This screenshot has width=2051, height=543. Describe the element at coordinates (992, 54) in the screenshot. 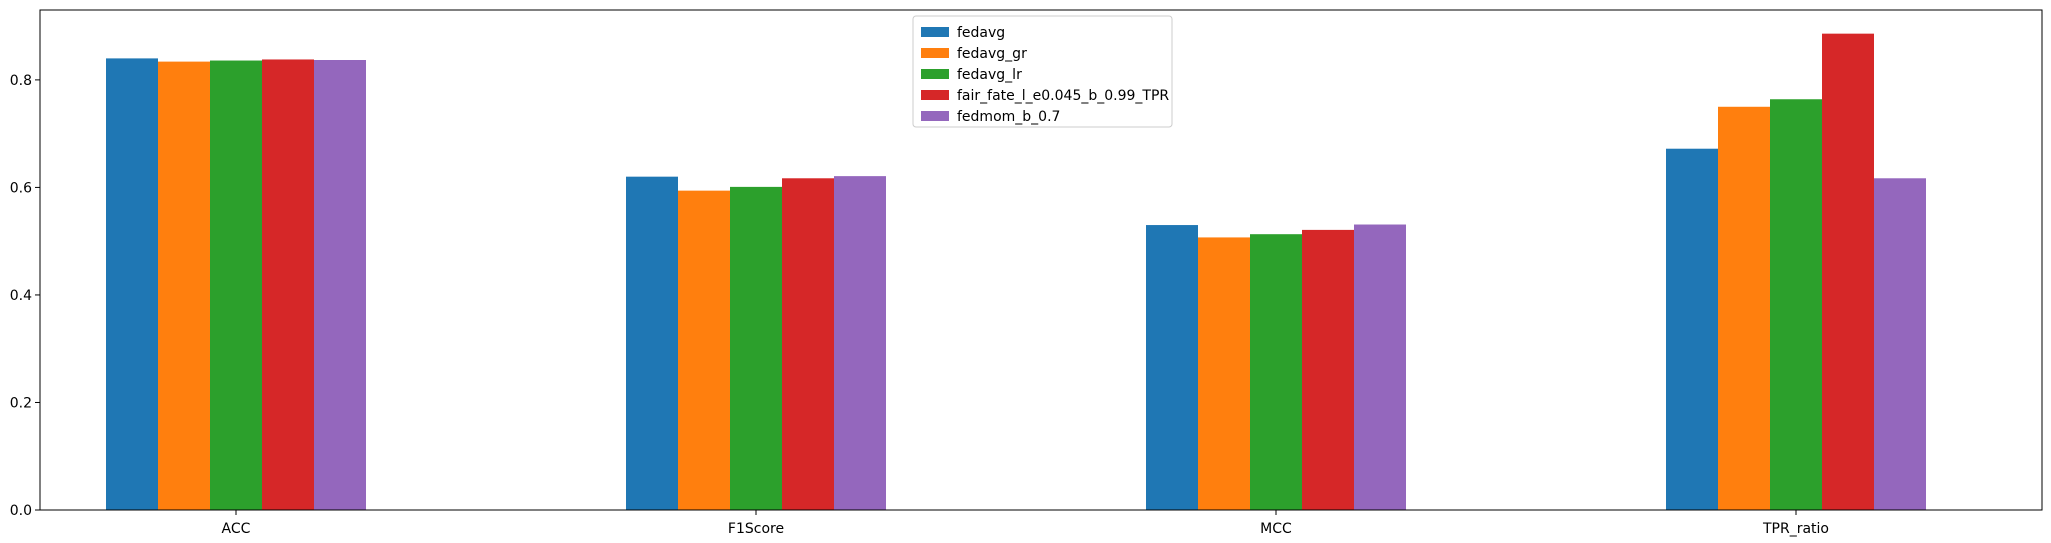

I see `legend-label-fedavg_gr: fedavg_gr` at that location.